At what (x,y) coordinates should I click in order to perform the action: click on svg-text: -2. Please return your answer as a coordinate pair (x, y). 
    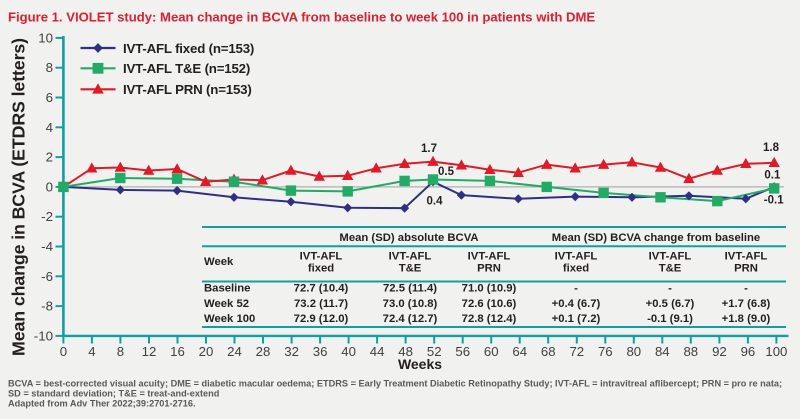
    Looking at the image, I should click on (47, 216).